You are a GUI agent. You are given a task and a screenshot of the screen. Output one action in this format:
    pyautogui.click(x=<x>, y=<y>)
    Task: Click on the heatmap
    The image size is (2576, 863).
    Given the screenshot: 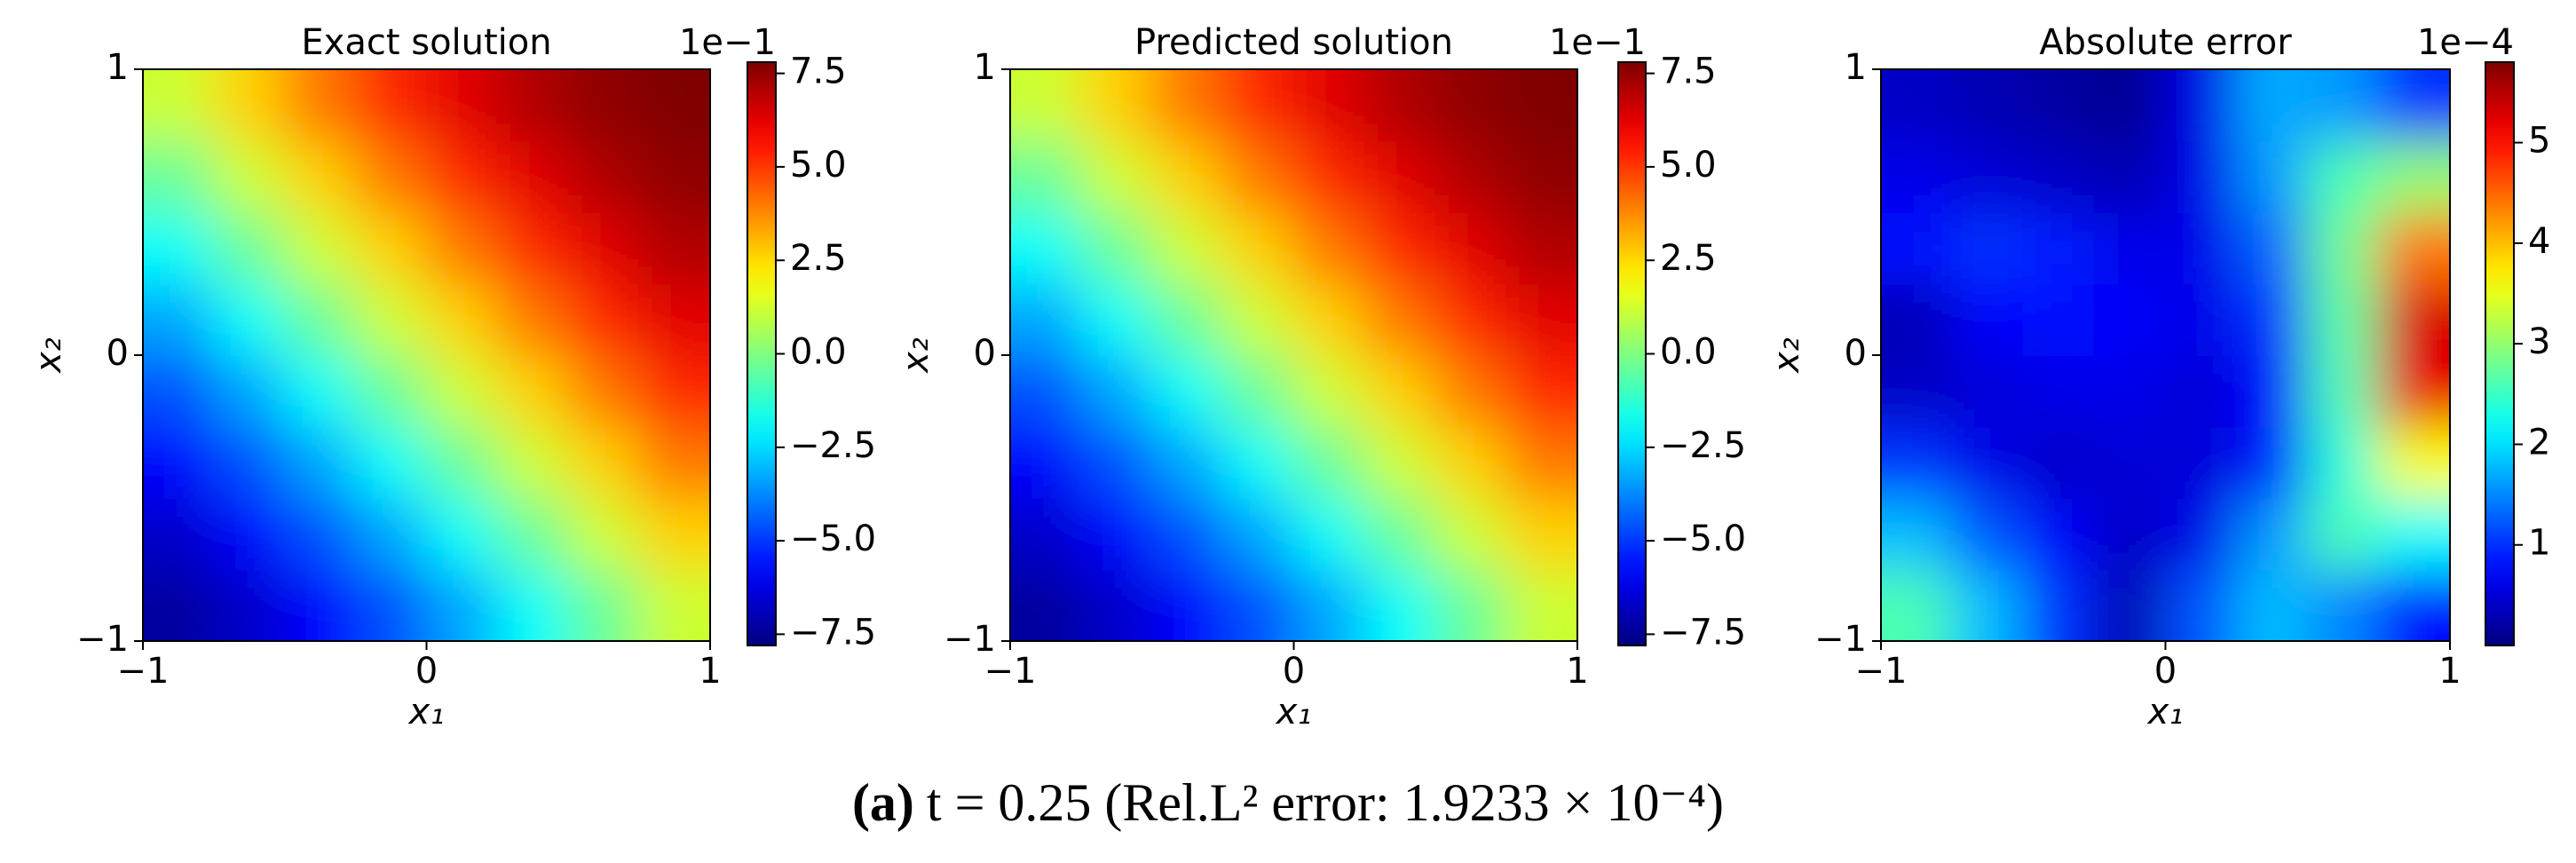 What is the action you would take?
    pyautogui.click(x=2165, y=355)
    